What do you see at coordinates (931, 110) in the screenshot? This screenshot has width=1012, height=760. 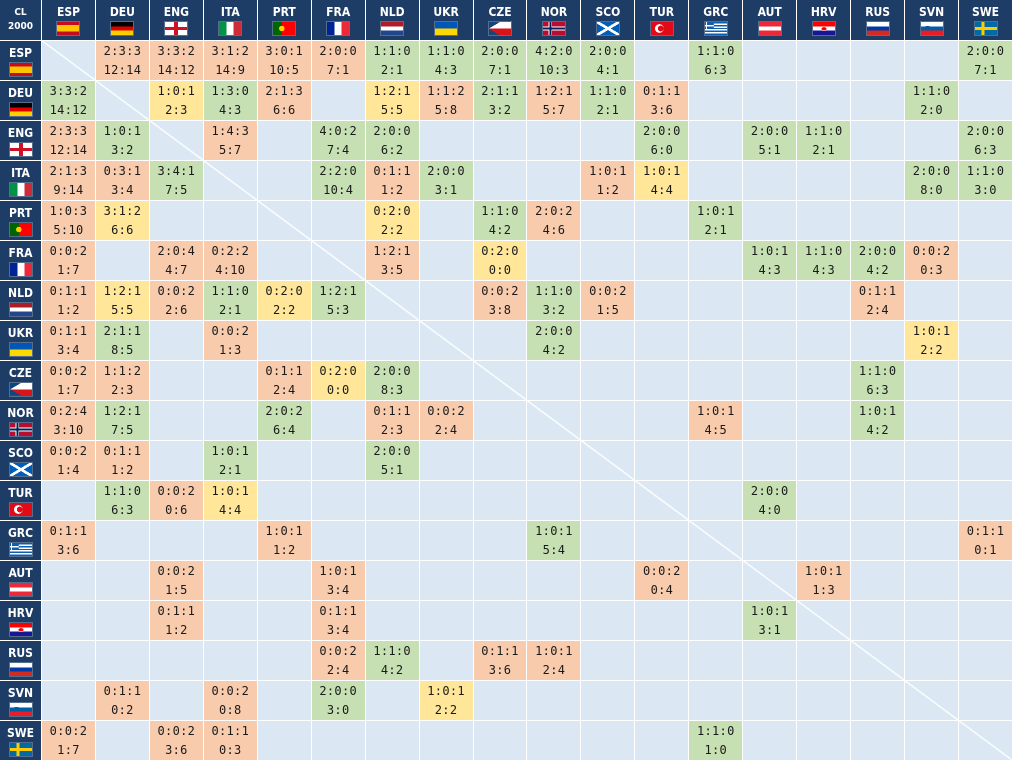 I see `goals-for-against: 2:0` at bounding box center [931, 110].